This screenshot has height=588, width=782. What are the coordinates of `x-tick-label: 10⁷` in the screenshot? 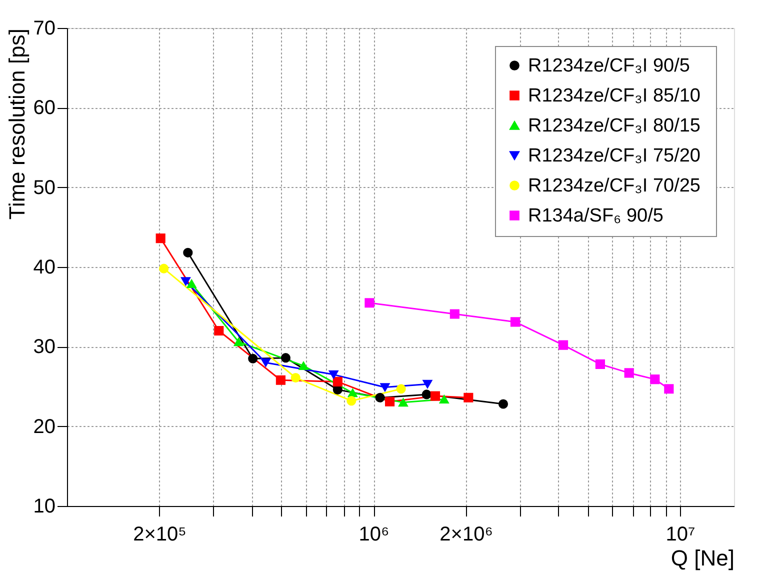 It's located at (681, 535).